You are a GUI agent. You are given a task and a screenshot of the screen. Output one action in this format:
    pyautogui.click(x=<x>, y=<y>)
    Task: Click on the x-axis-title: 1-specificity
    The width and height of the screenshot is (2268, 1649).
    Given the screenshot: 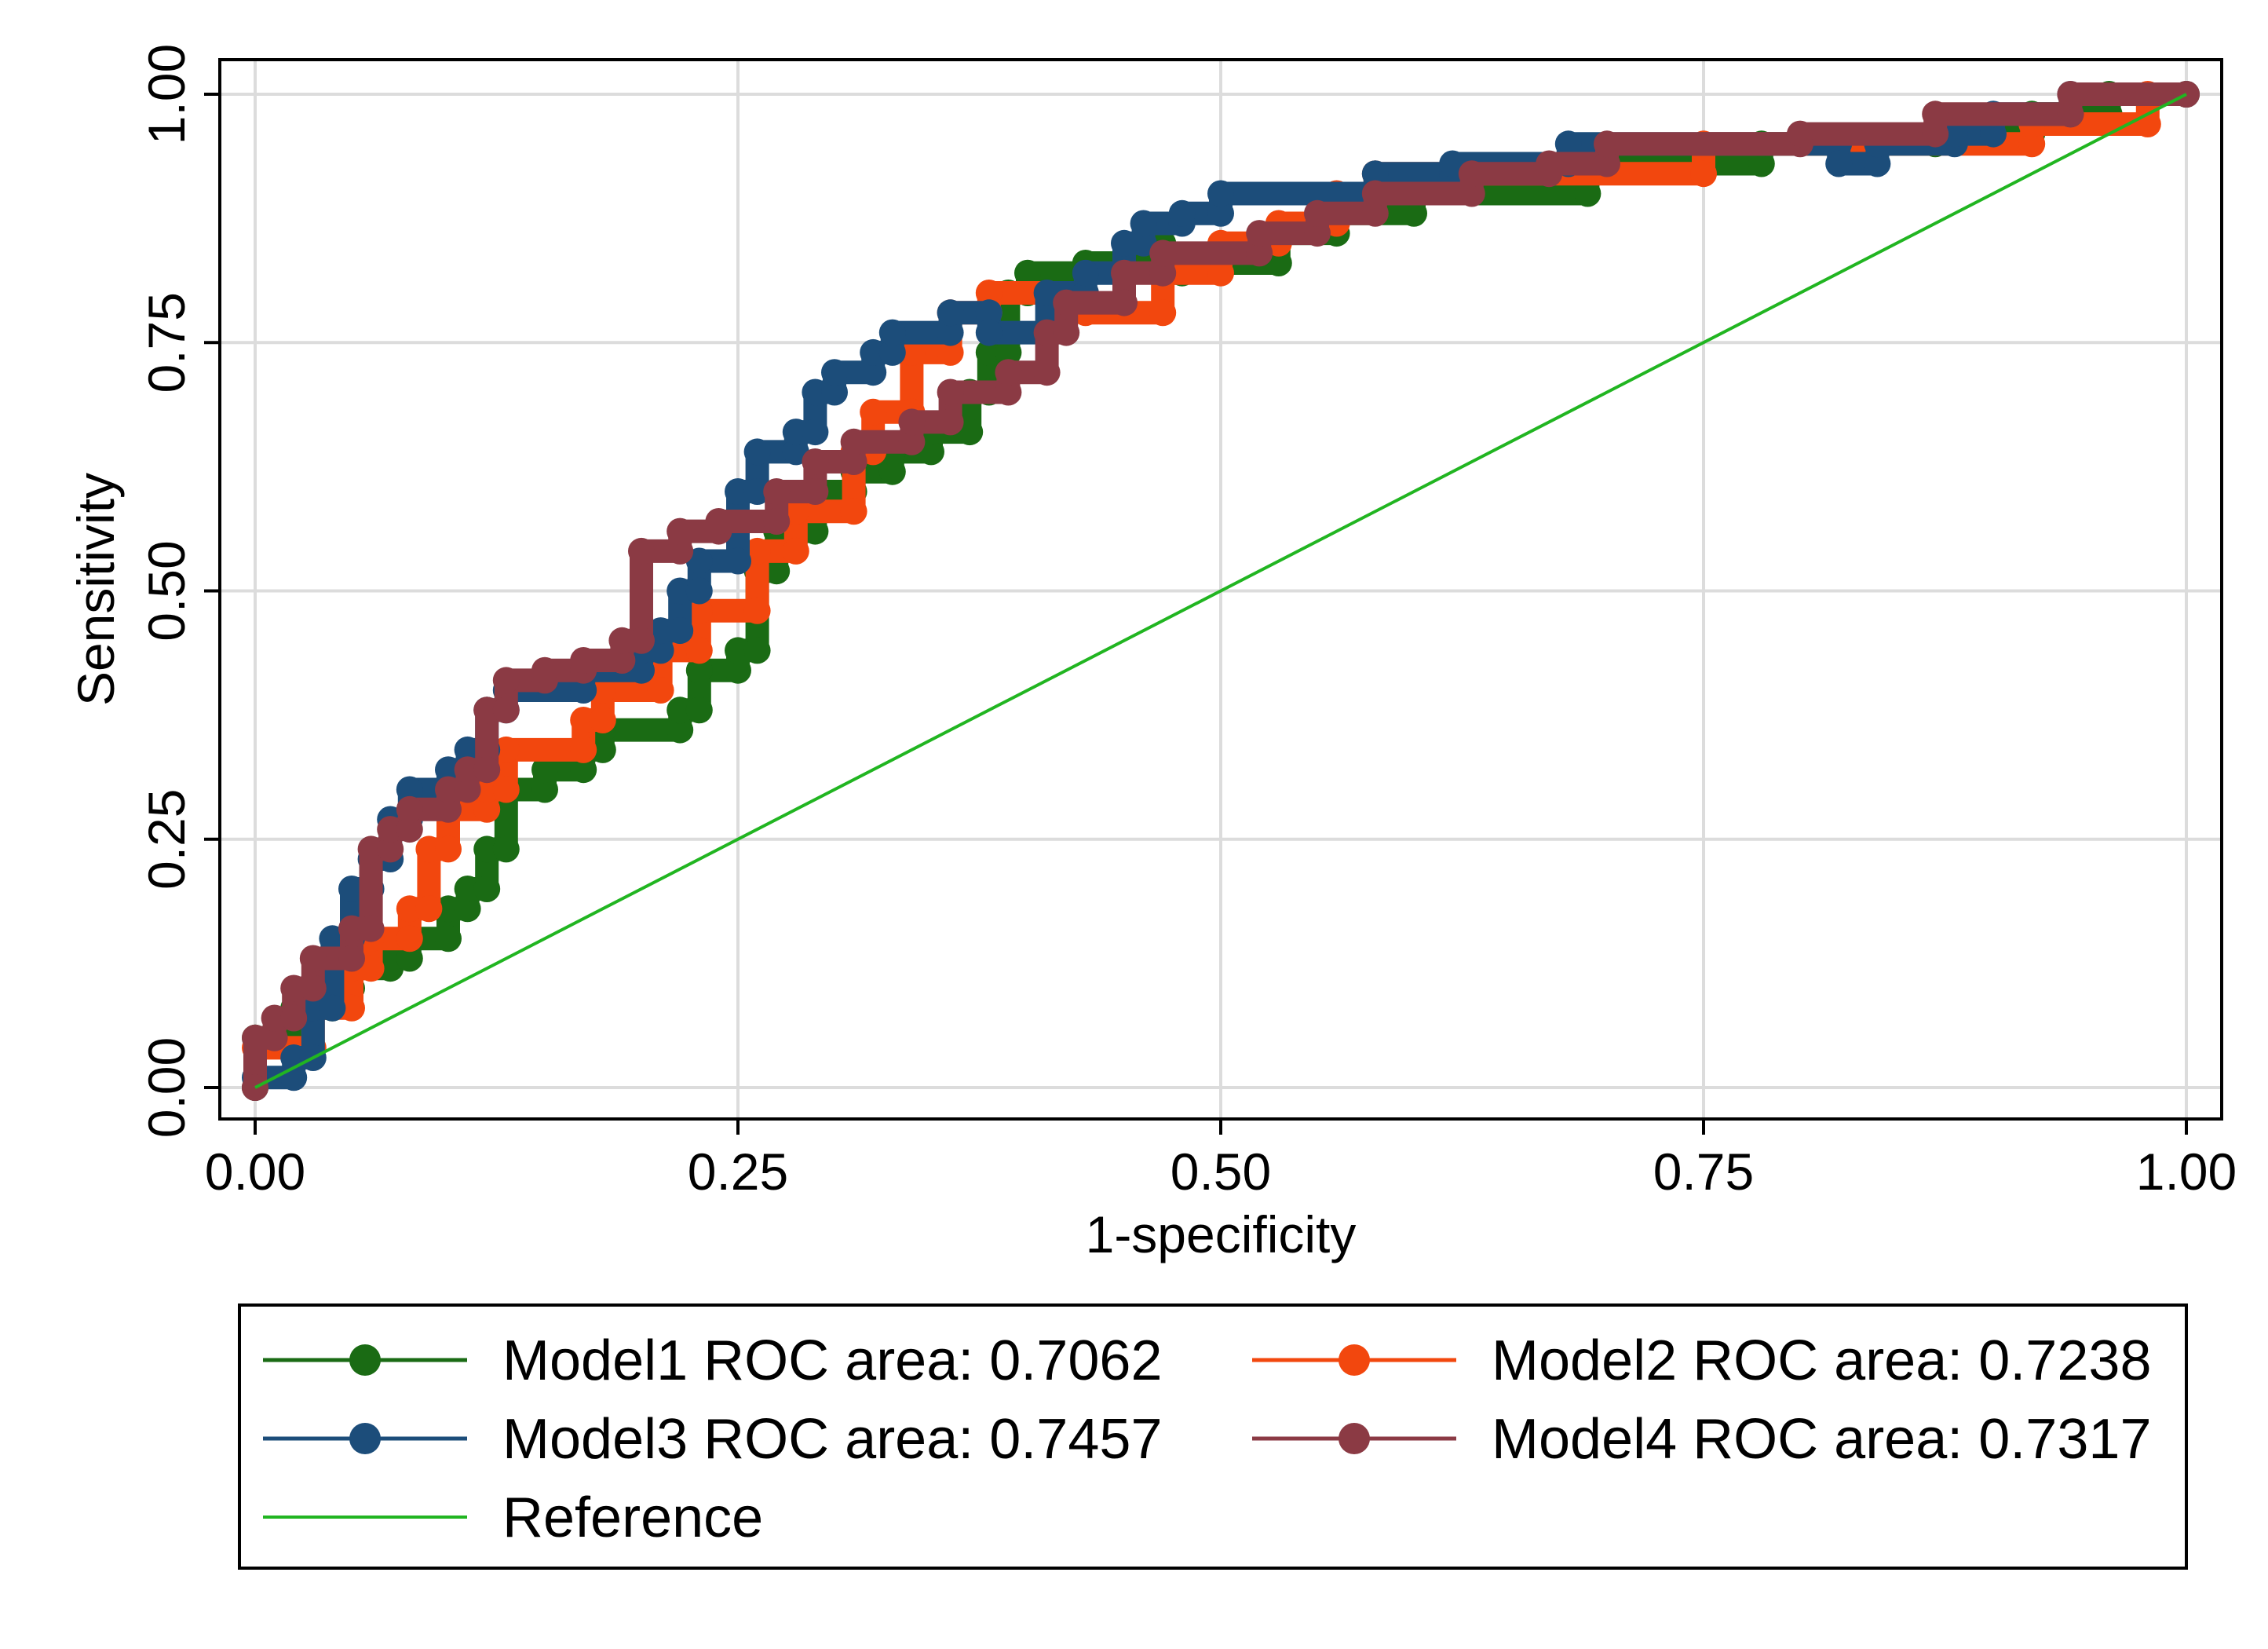 What is the action you would take?
    pyautogui.click(x=1221, y=1234)
    